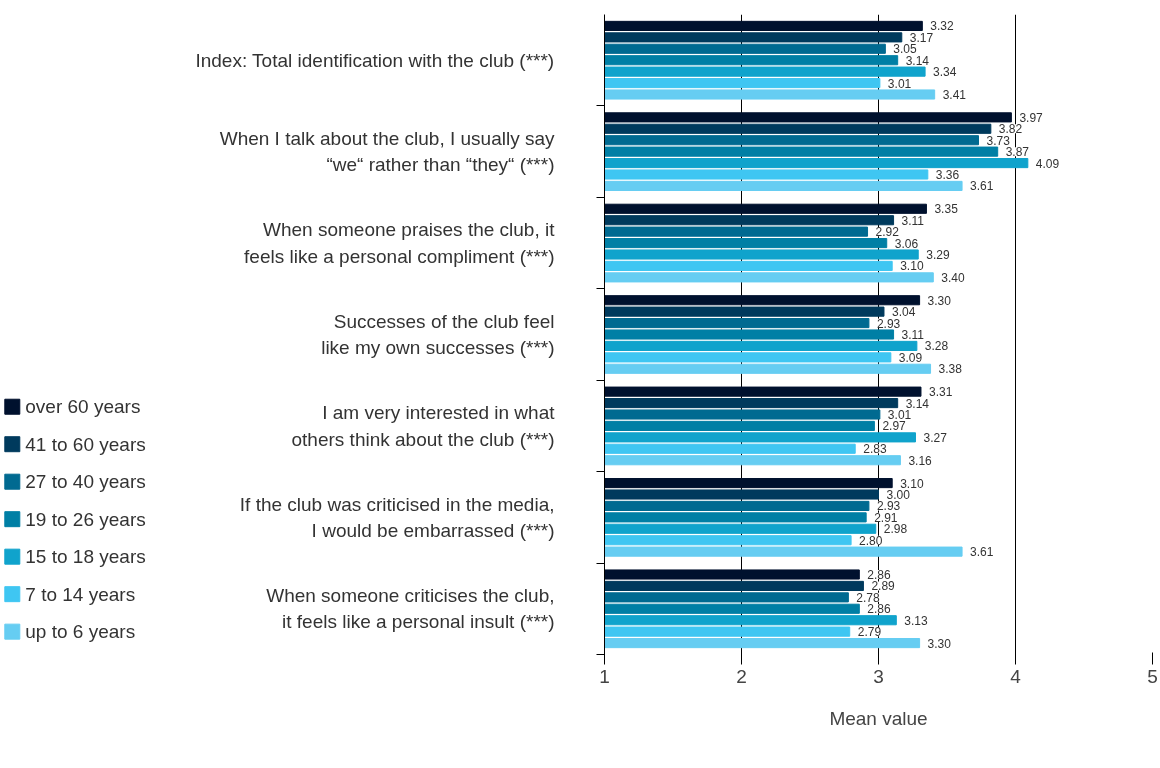 The height and width of the screenshot is (768, 1160). What do you see at coordinates (1016, 676) in the screenshot?
I see `x-tick-label: 4` at bounding box center [1016, 676].